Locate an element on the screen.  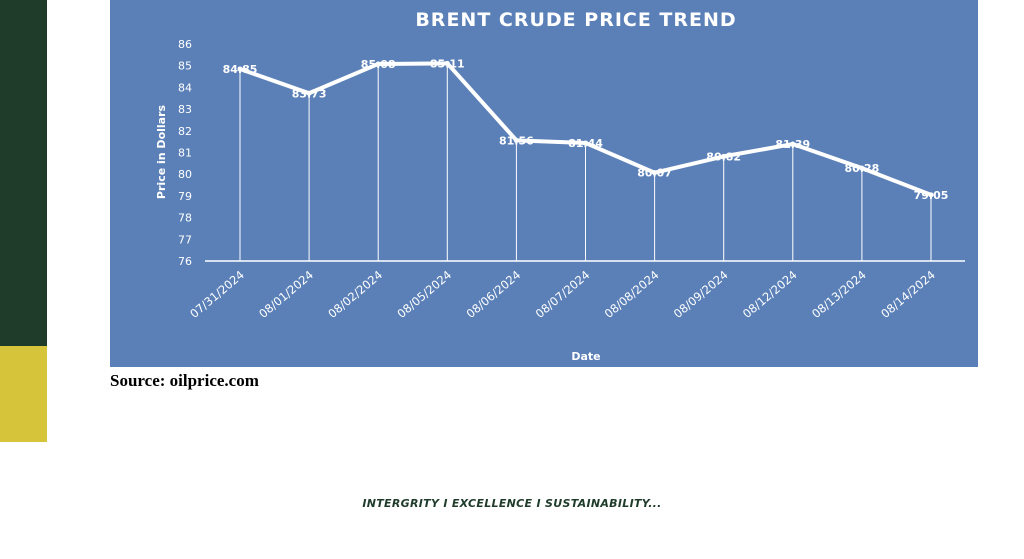
data-label: 83.73 is located at coordinates (309, 93).